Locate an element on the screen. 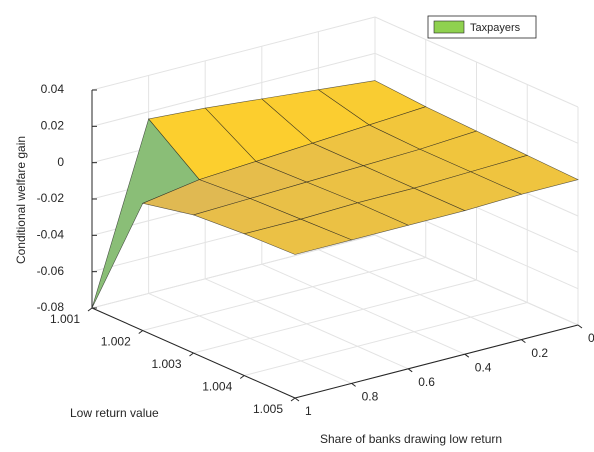  z-tick-label: -0.04 is located at coordinates (51, 235).